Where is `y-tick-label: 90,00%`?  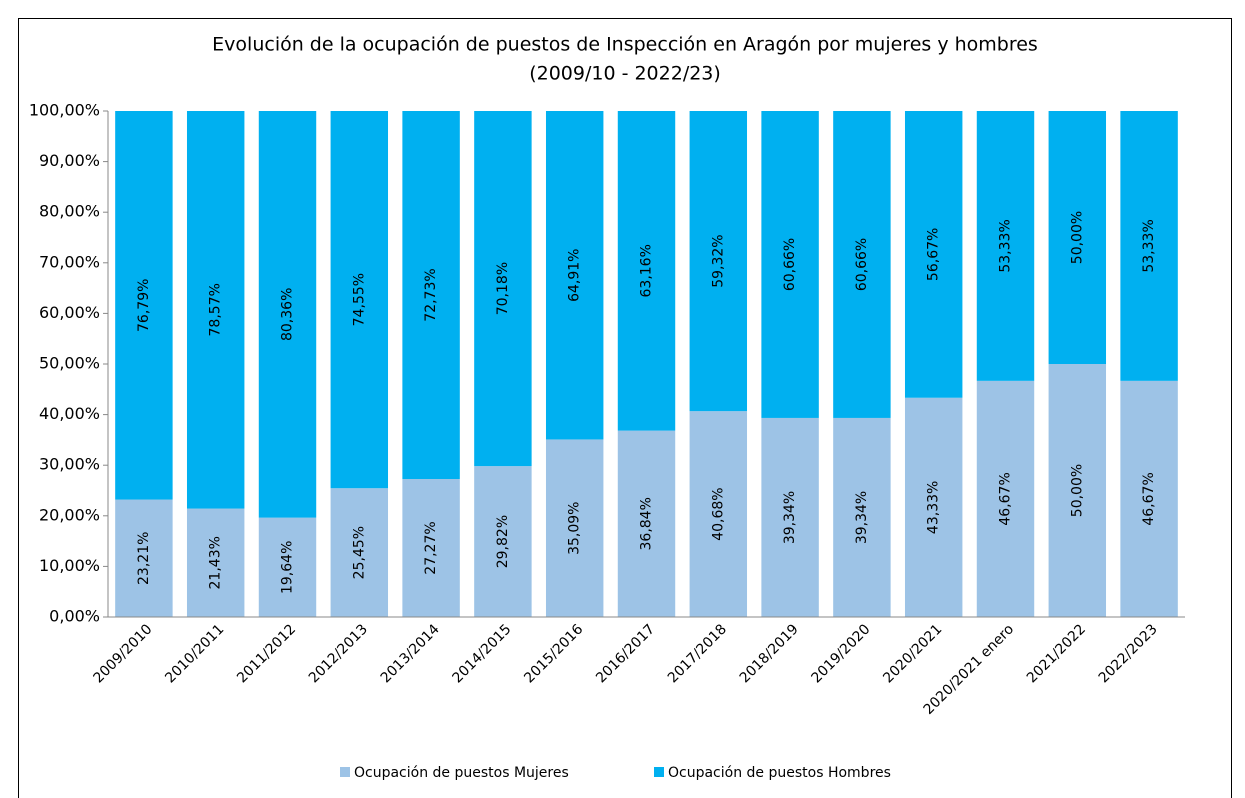 y-tick-label: 90,00% is located at coordinates (69, 160).